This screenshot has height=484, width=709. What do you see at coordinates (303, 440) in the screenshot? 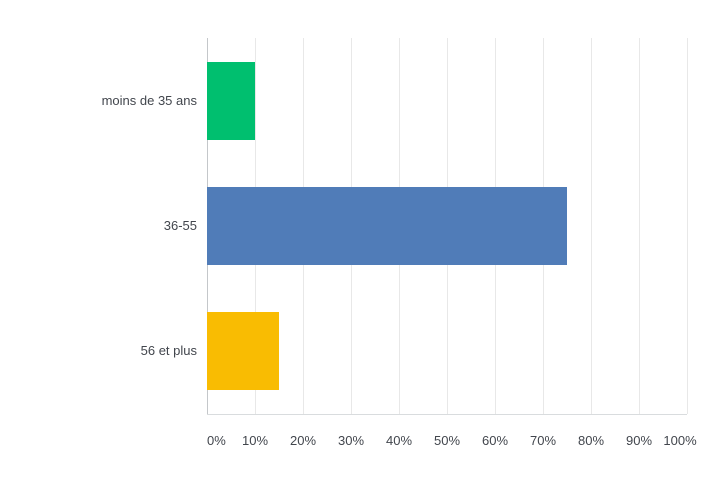
I see `x-tick-label: 20%` at bounding box center [303, 440].